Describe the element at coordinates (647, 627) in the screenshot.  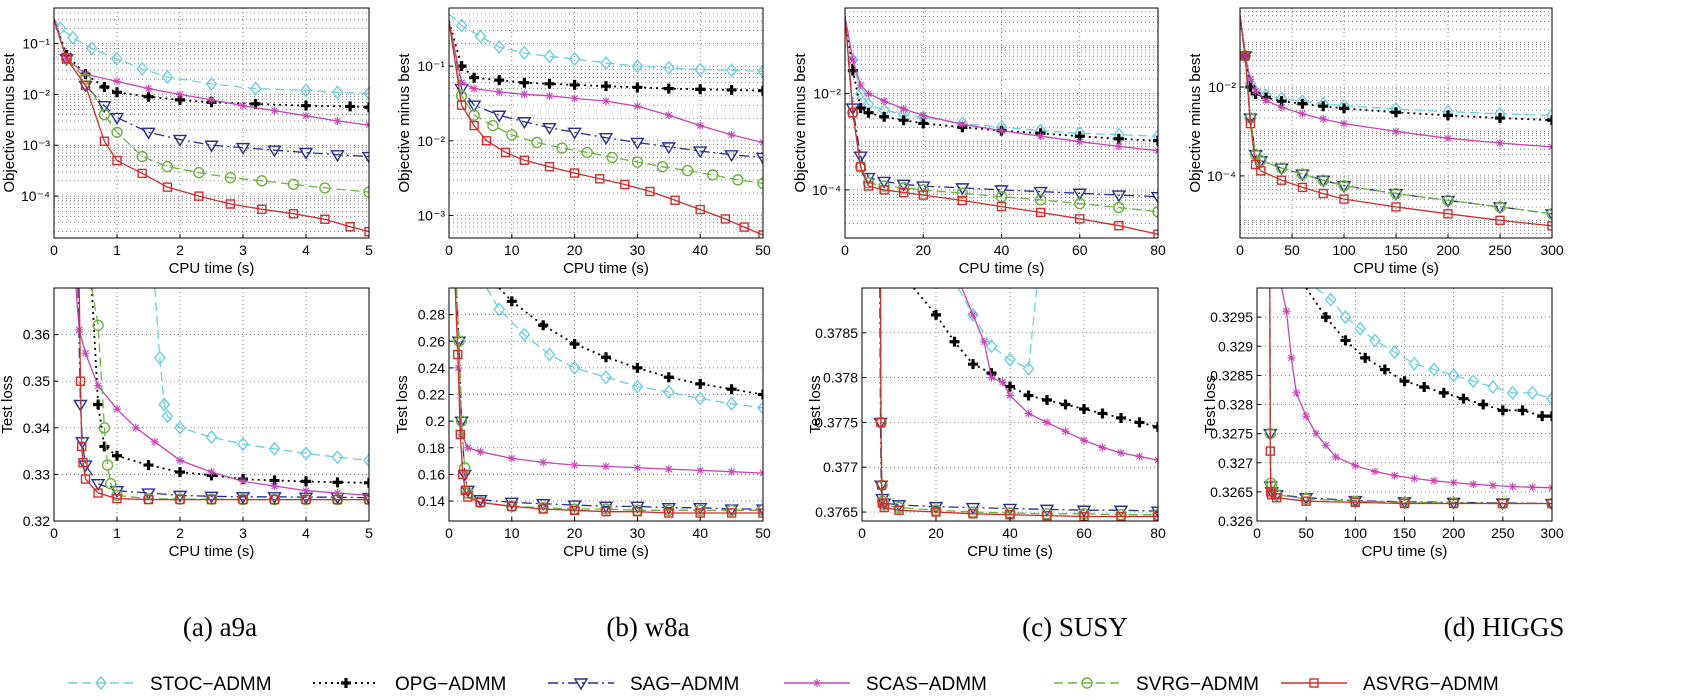
I see `caption-w8a: (b) w8a` at that location.